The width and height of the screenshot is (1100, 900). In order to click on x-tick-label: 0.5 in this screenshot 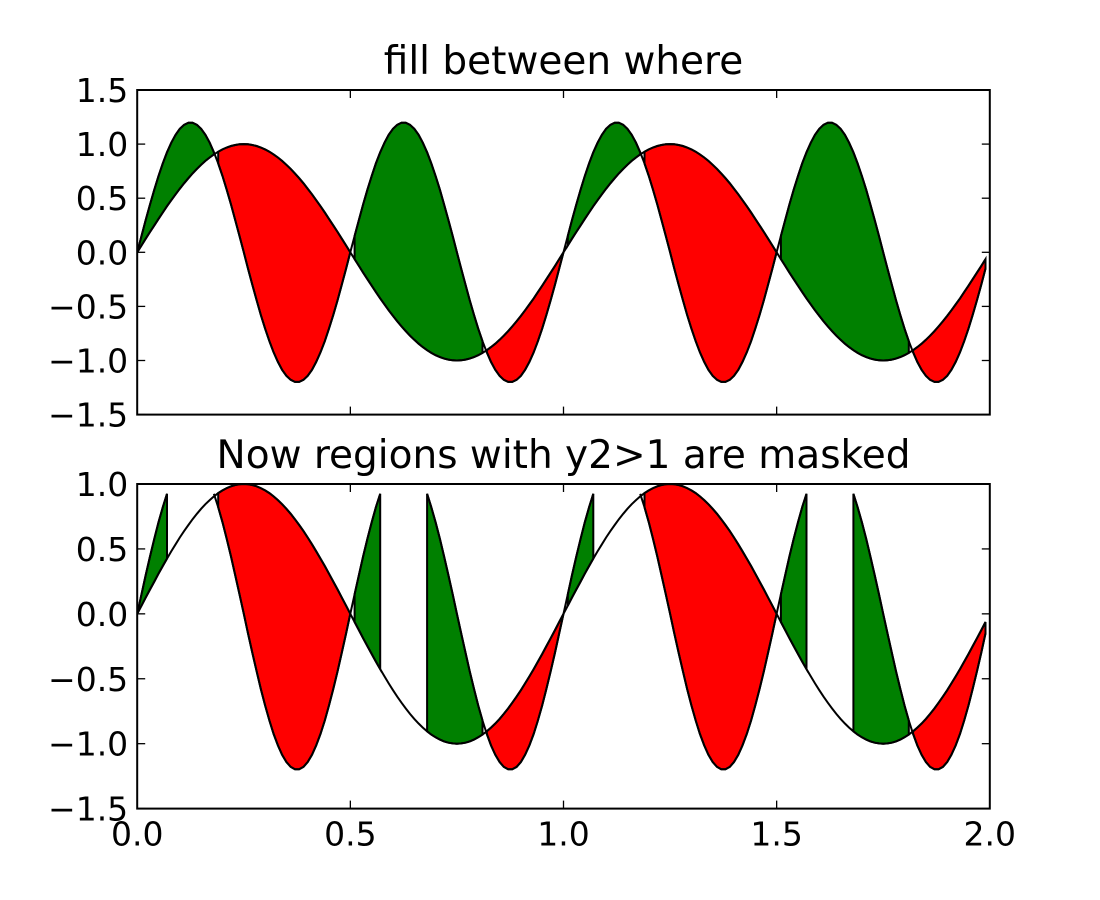, I will do `click(350, 834)`.